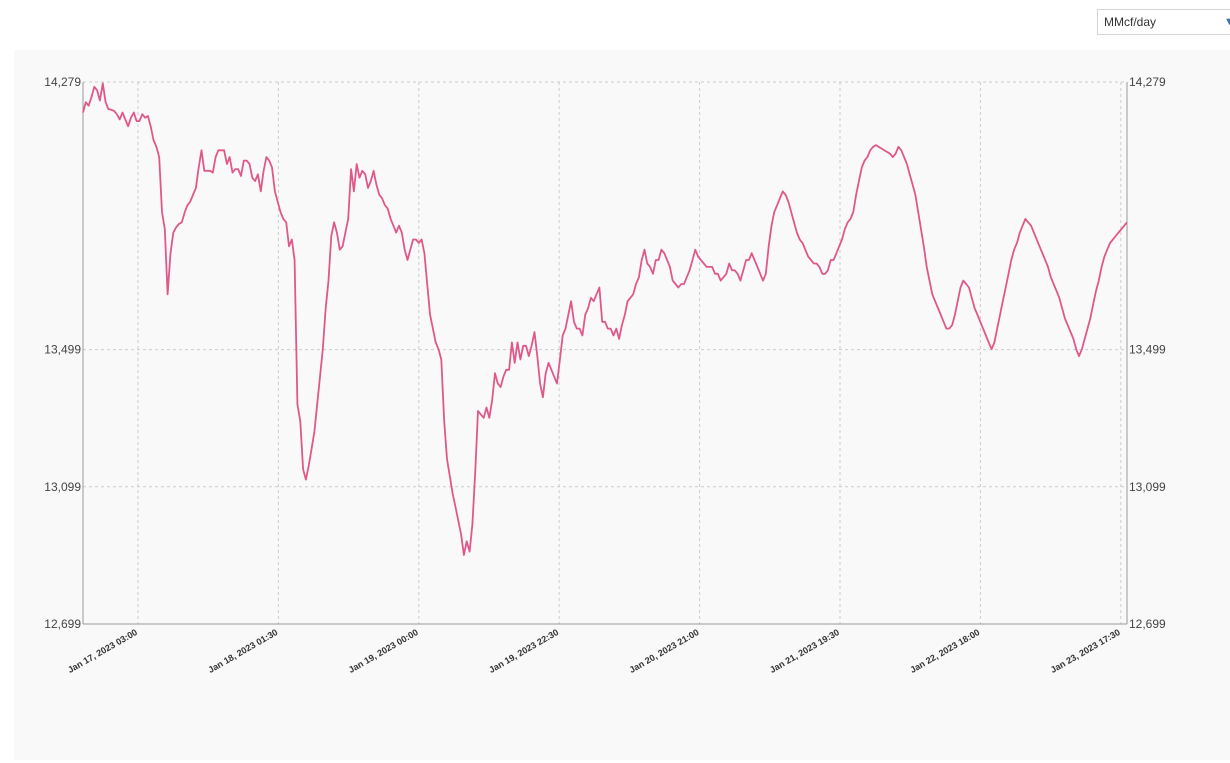 This screenshot has height=763, width=1230. What do you see at coordinates (62, 487) in the screenshot?
I see `y-tick-label-left: 13,099` at bounding box center [62, 487].